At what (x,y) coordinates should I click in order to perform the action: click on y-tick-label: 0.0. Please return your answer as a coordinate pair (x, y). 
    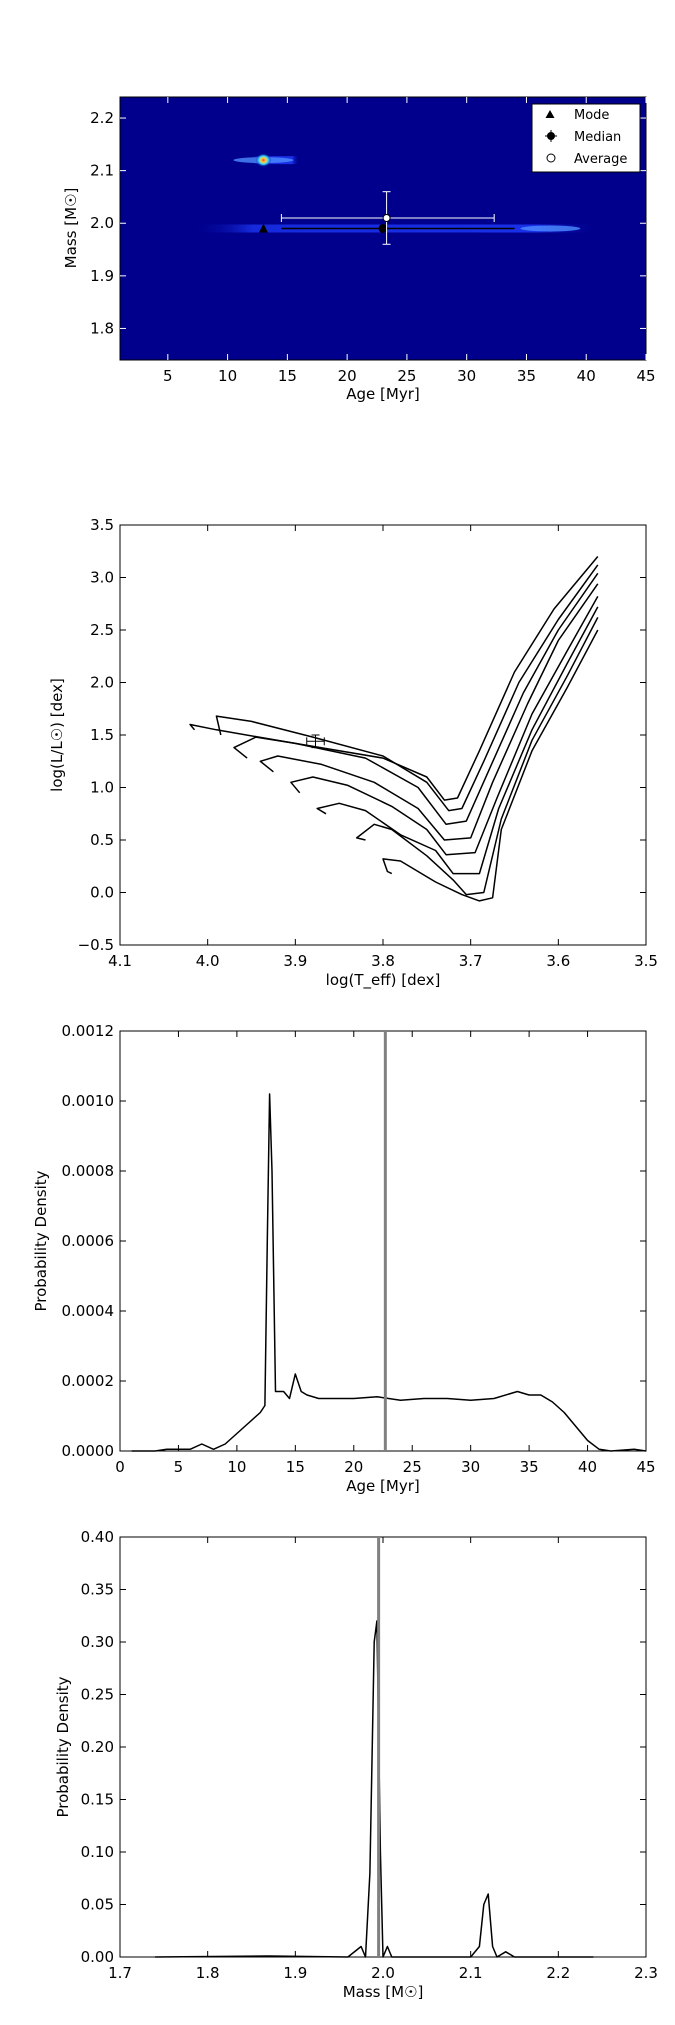
    Looking at the image, I should click on (102, 893).